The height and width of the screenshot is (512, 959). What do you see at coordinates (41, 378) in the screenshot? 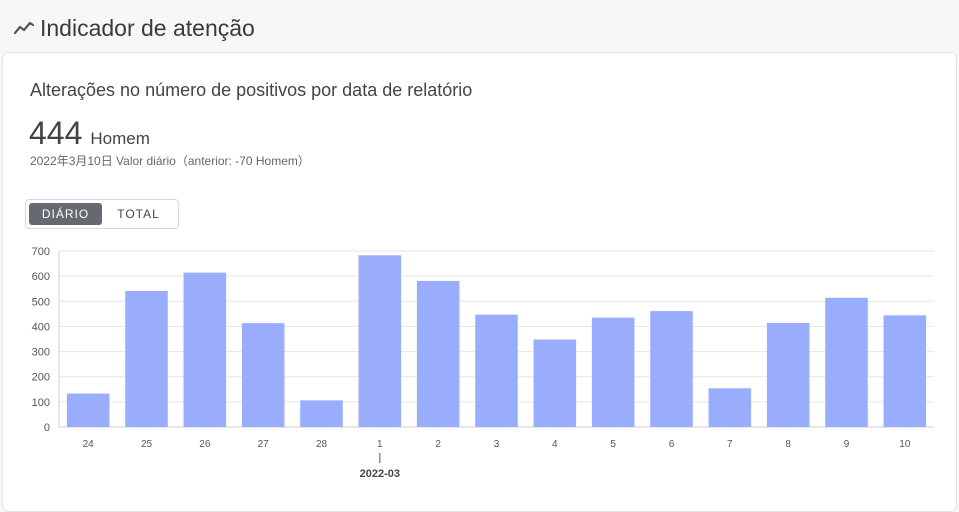
I see `y-tick-label: 200` at bounding box center [41, 378].